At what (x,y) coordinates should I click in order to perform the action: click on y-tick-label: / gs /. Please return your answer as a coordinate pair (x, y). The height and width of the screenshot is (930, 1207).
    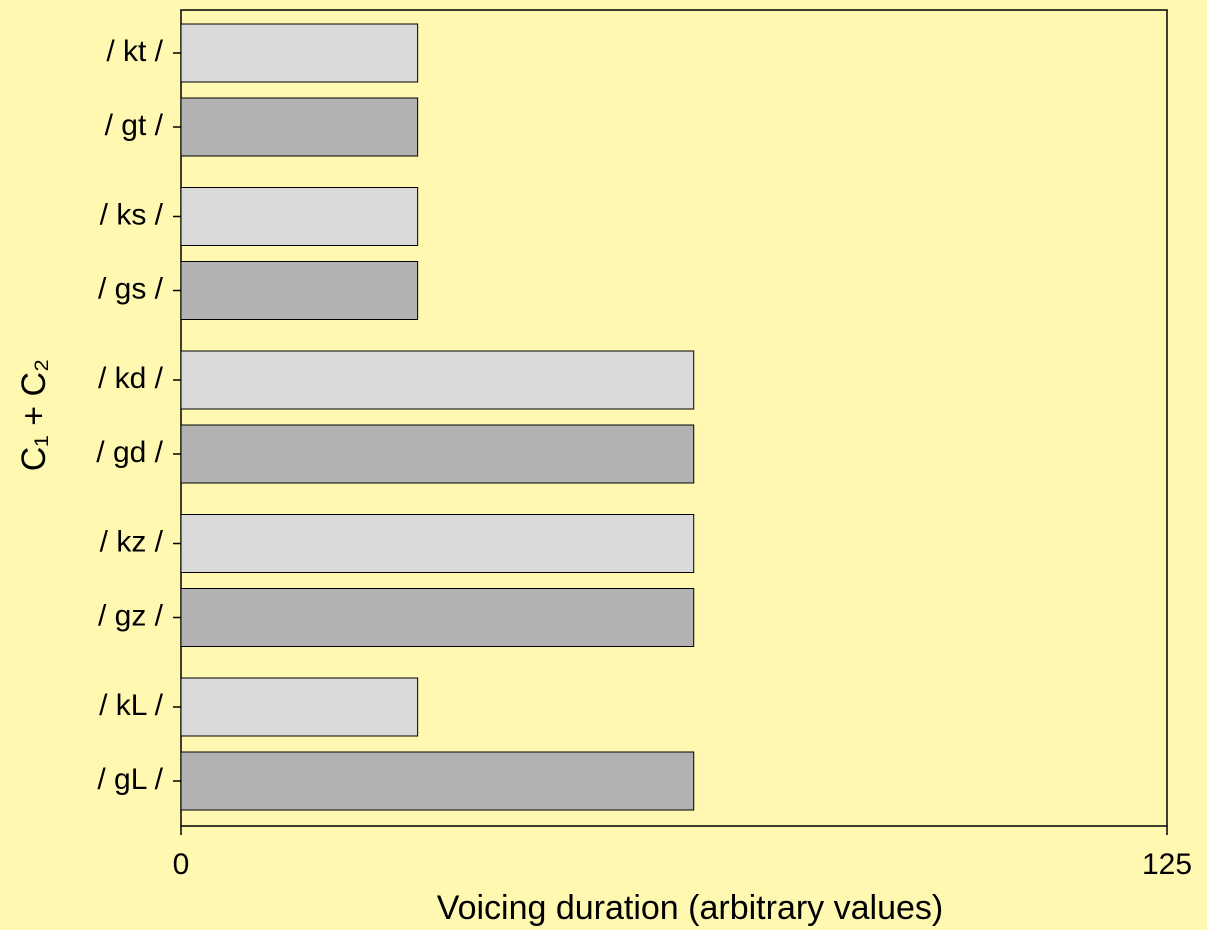
    Looking at the image, I should click on (131, 288).